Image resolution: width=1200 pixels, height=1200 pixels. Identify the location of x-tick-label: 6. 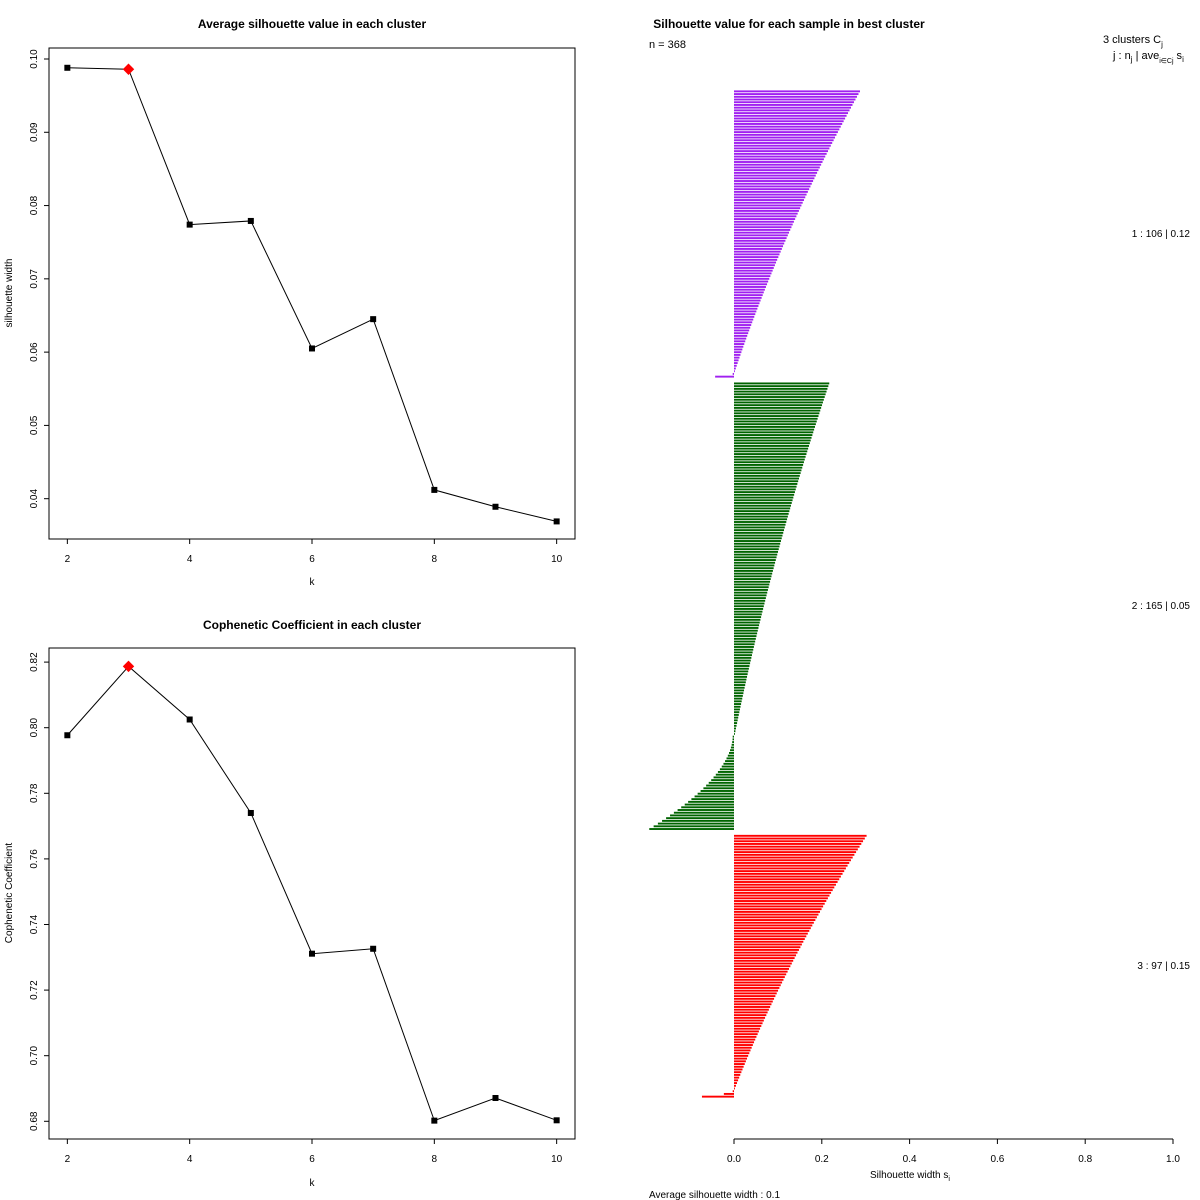
(312, 559).